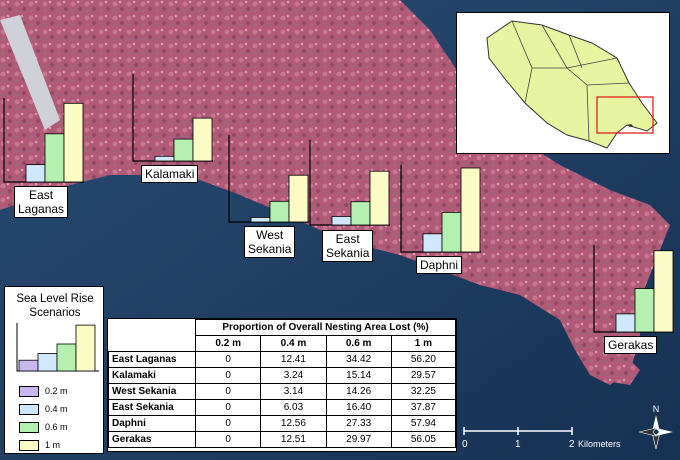 The image size is (680, 460). I want to click on table-cell: 29.57, so click(423, 375).